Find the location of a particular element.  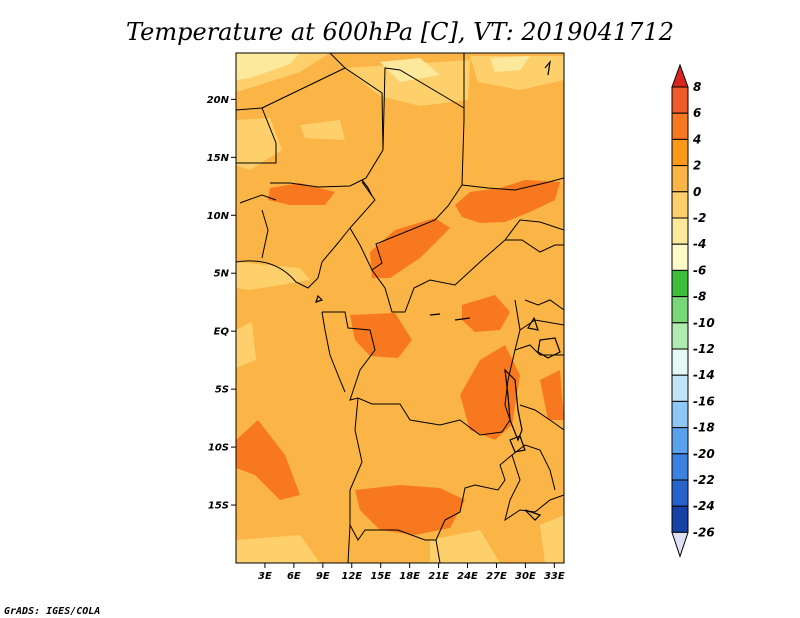

lon-tick-label: 30E is located at coordinates (525, 576).